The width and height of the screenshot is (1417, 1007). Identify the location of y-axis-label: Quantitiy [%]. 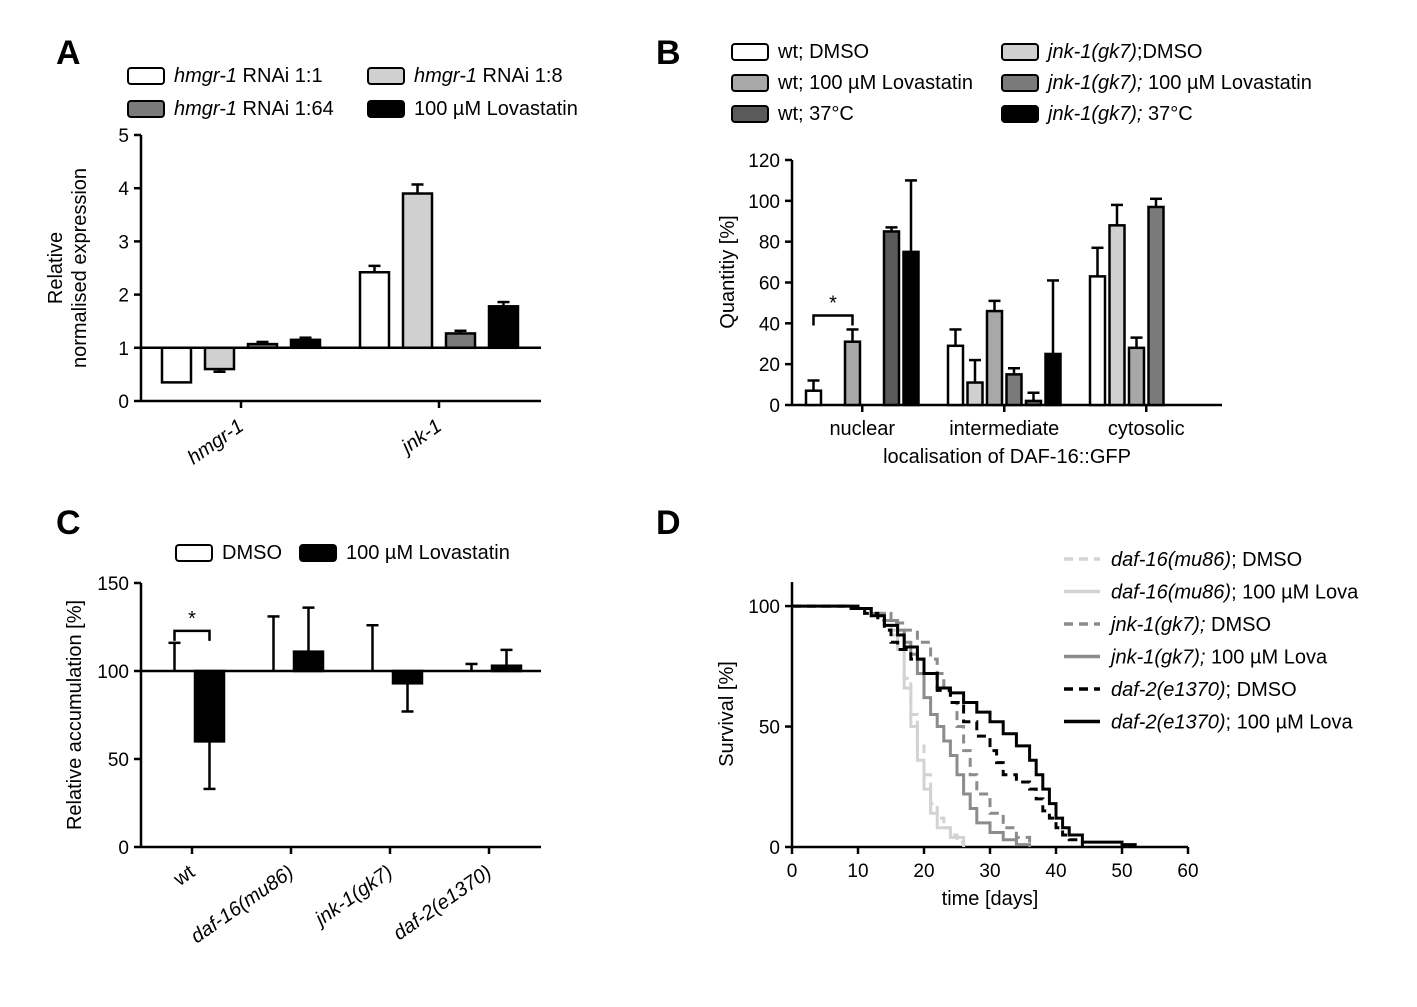
(728, 271).